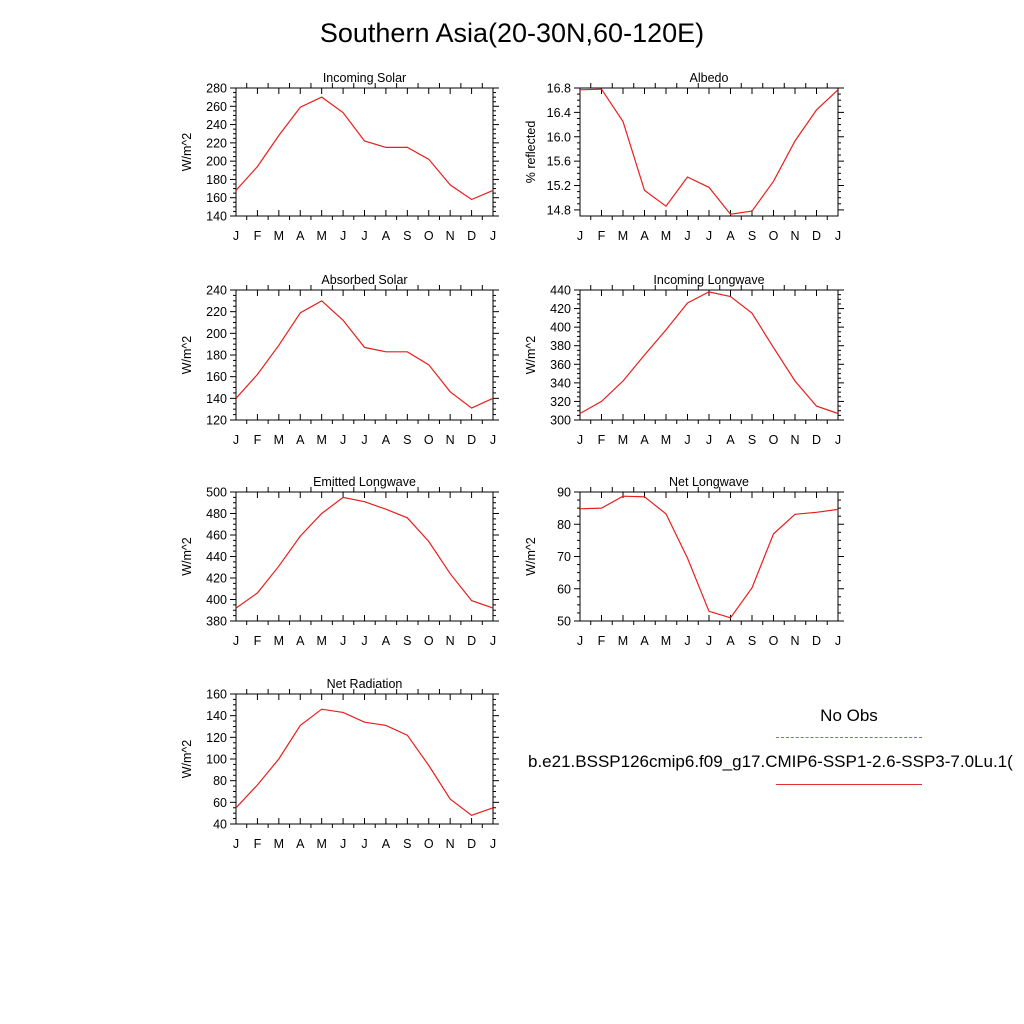  What do you see at coordinates (531, 152) in the screenshot?
I see `y-axis-label: % reflected` at bounding box center [531, 152].